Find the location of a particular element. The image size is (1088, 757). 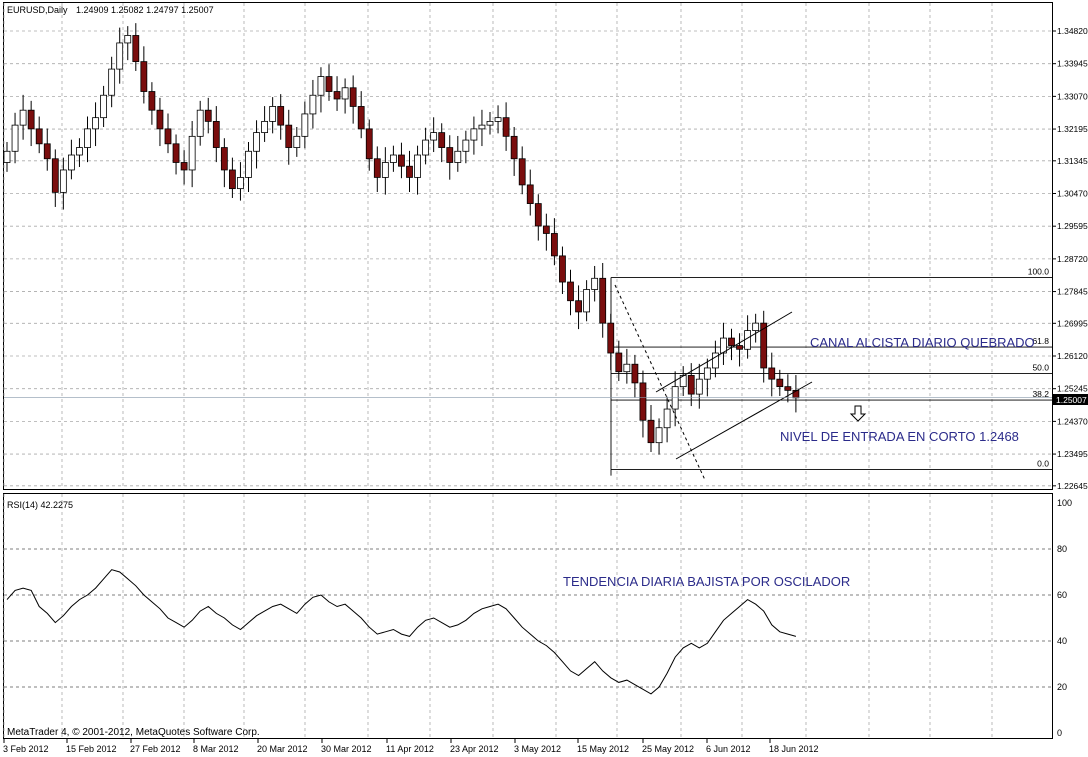

rsi-header: RSI(14) 42.2275 is located at coordinates (40, 505).